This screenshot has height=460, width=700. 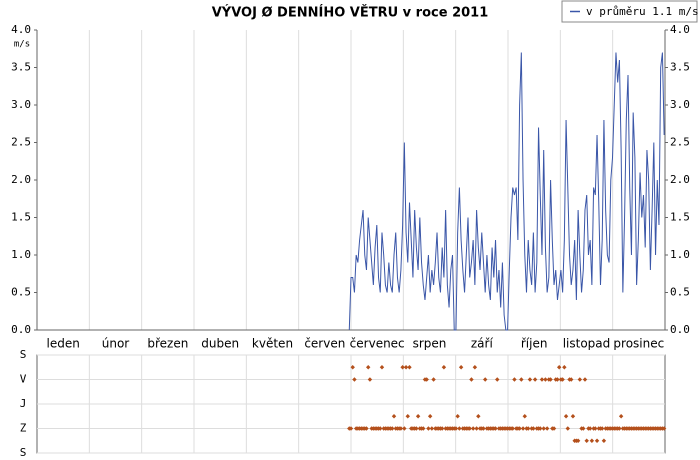 I want to click on x-tick-label: srpen, so click(x=430, y=344).